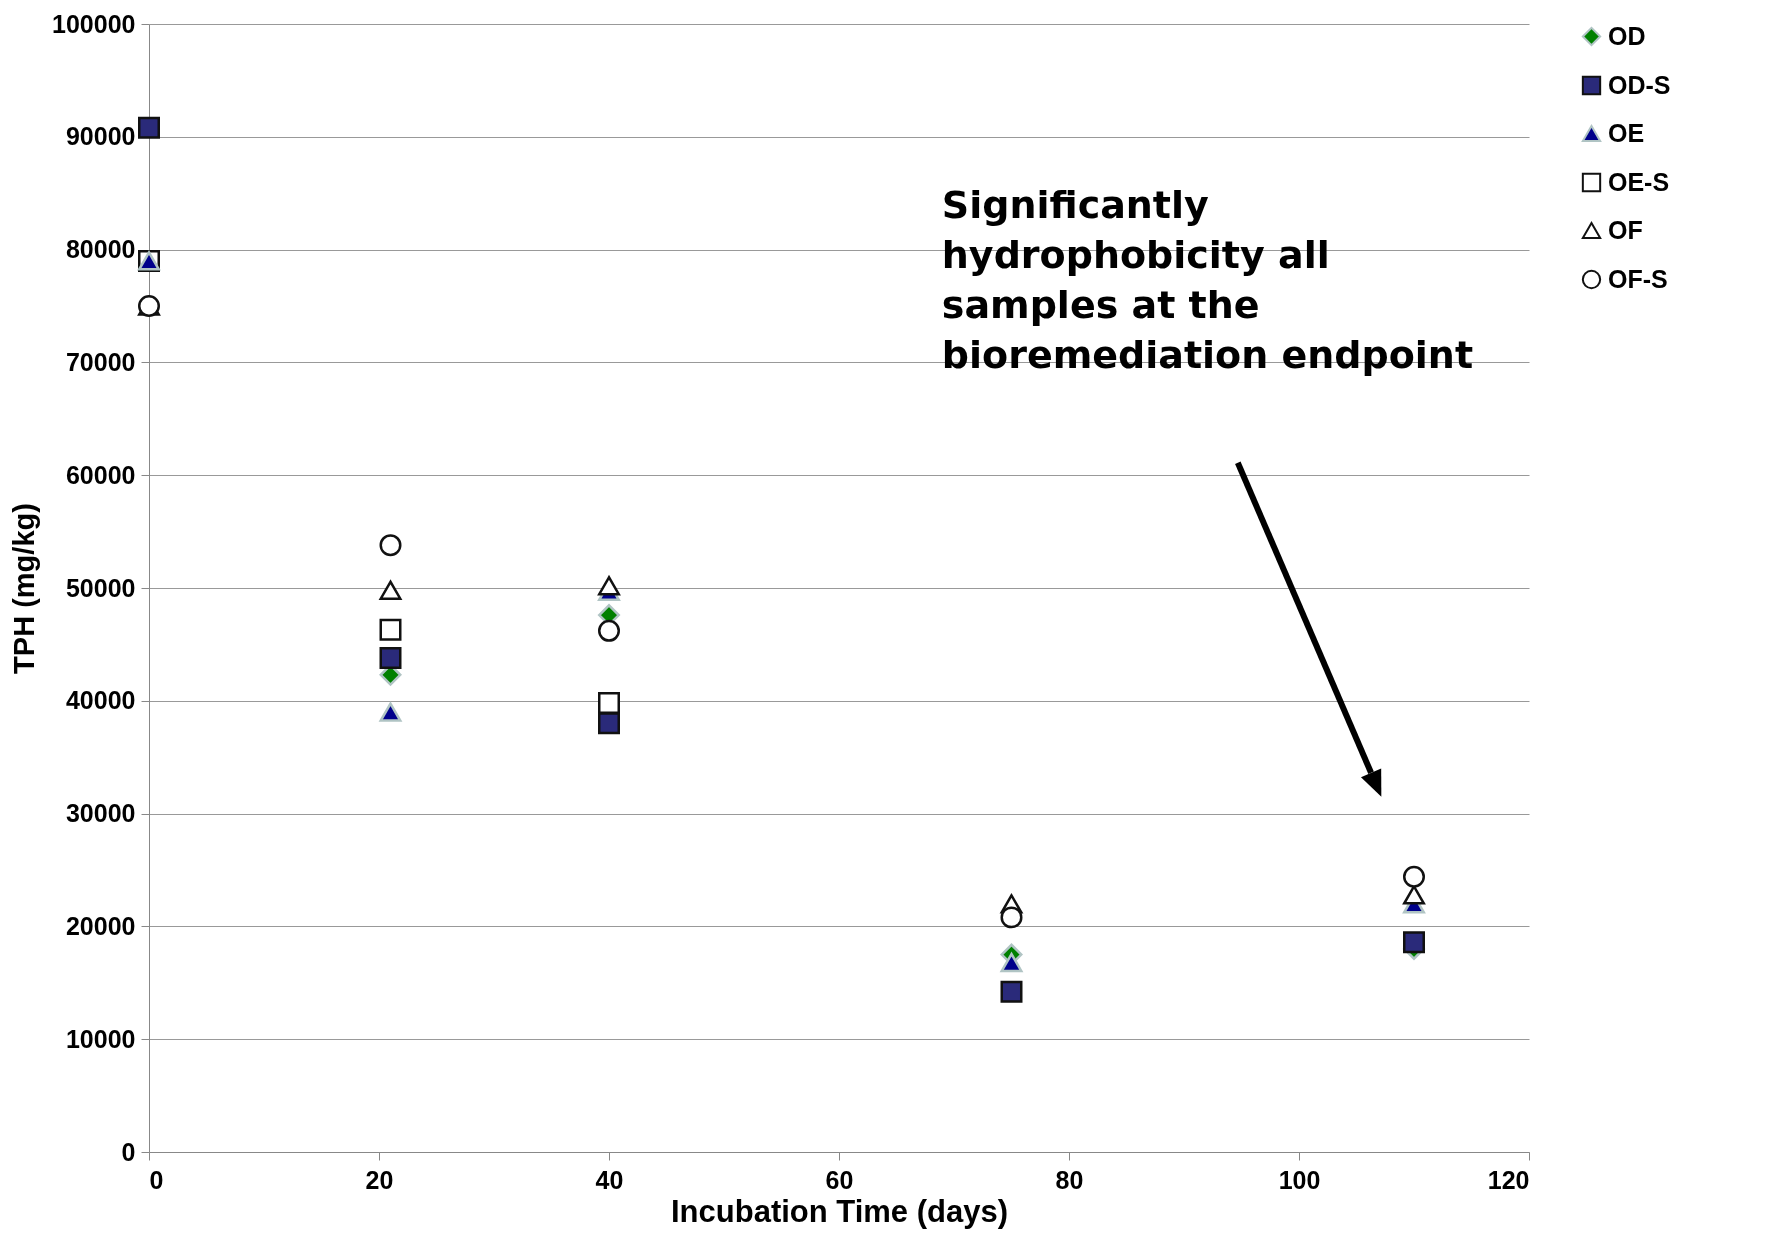 The height and width of the screenshot is (1258, 1787). I want to click on y-tick-label: 10000, so click(100, 1038).